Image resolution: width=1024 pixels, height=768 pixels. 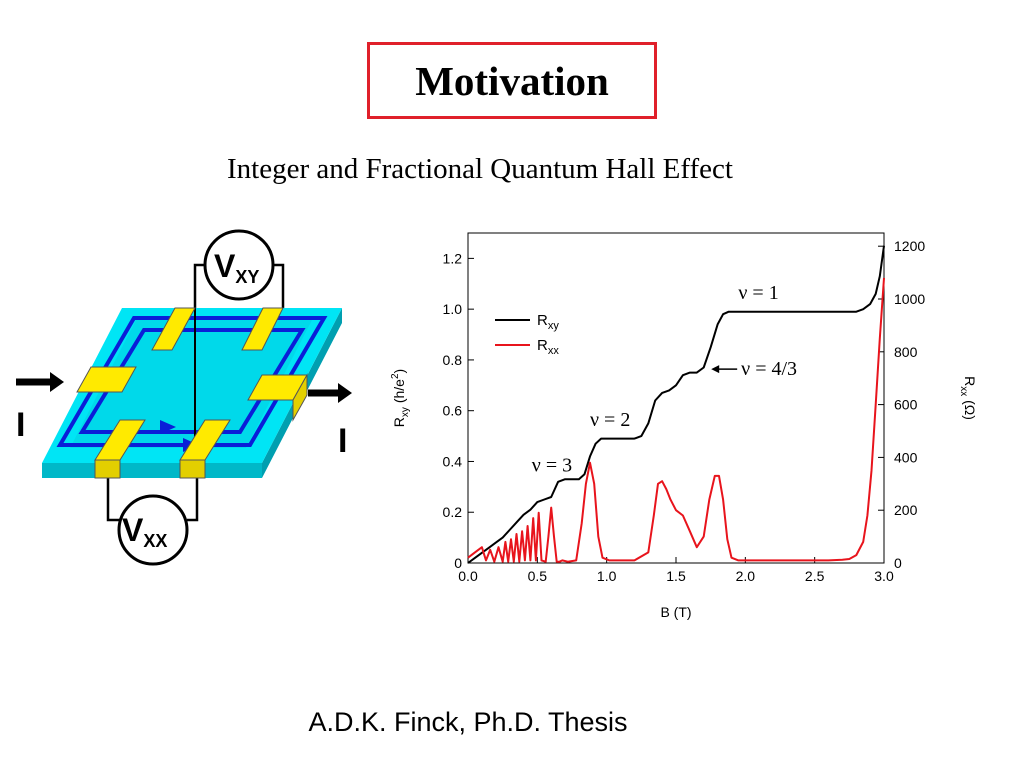 What do you see at coordinates (106, 379) in the screenshot?
I see `contact-left` at bounding box center [106, 379].